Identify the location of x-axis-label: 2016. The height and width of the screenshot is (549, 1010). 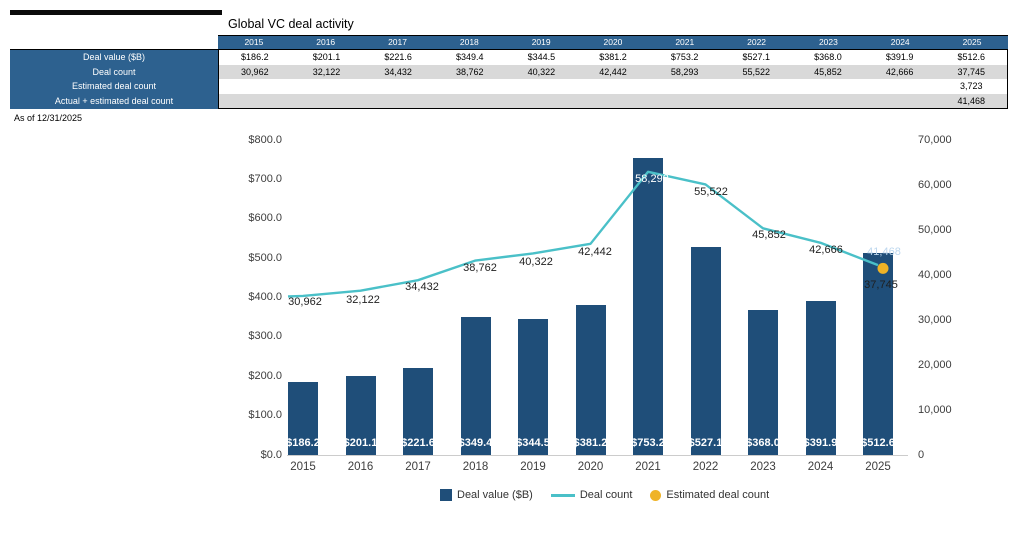
(360, 467).